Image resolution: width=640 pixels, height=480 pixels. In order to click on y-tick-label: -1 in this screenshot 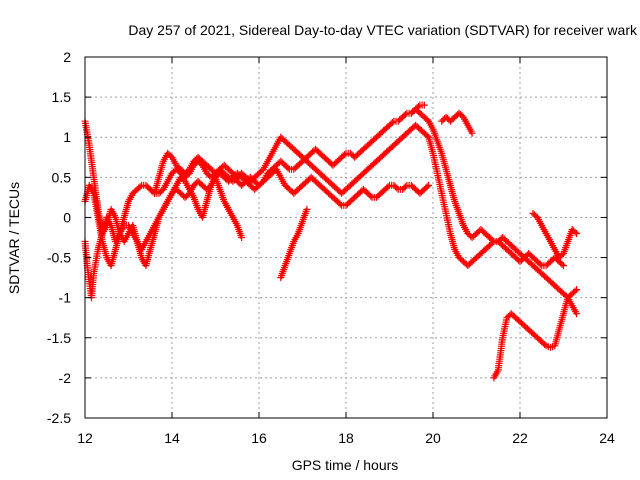, I will do `click(65, 298)`.